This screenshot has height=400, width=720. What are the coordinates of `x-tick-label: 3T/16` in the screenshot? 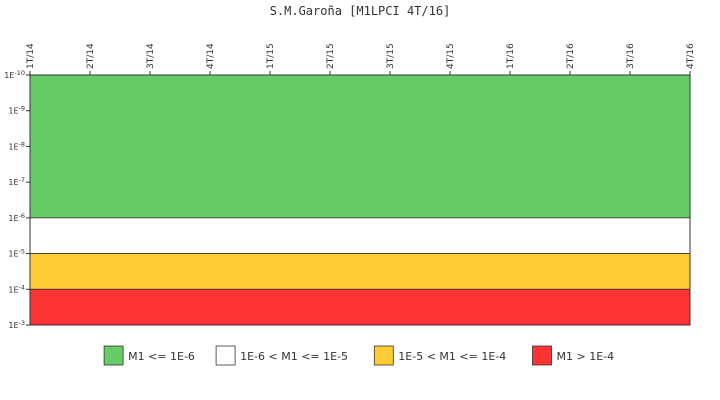 It's located at (631, 56).